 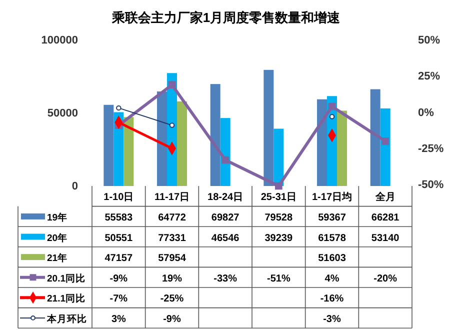 What do you see at coordinates (431, 148) in the screenshot?
I see `y2-tick-label: -25%` at bounding box center [431, 148].